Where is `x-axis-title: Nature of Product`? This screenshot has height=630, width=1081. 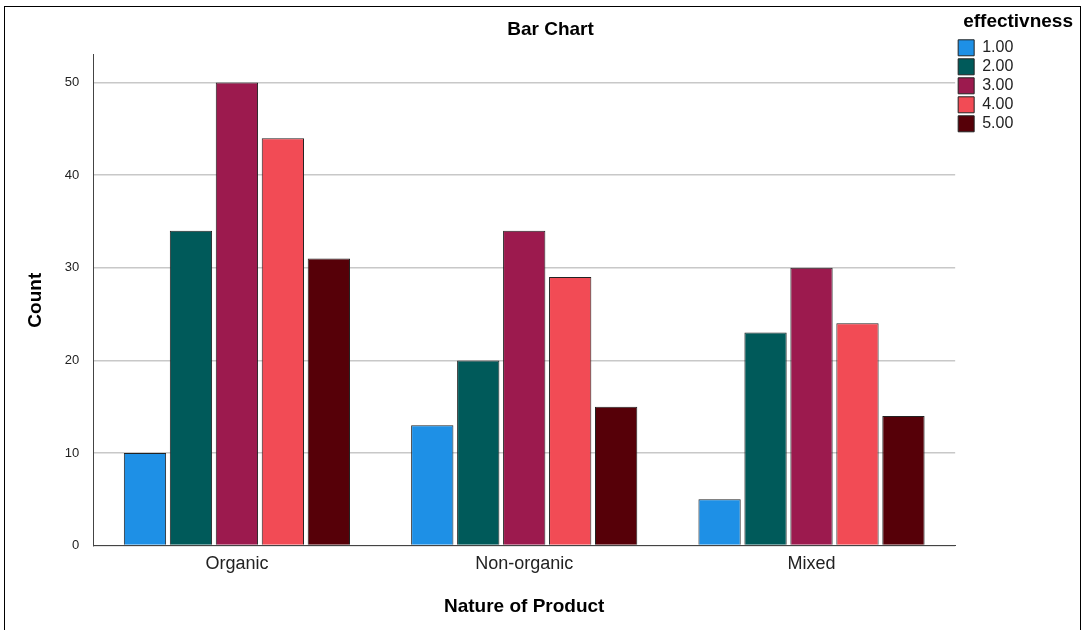 x-axis-title: Nature of Product is located at coordinates (524, 605).